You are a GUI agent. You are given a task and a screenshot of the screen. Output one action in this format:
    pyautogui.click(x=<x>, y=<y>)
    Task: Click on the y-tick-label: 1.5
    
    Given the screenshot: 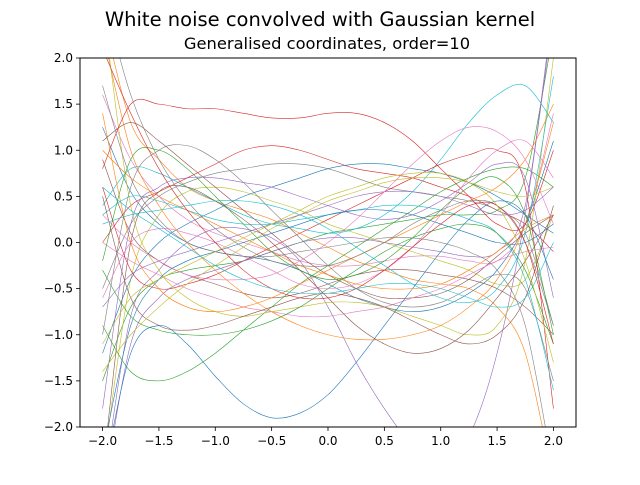 What is the action you would take?
    pyautogui.click(x=63, y=104)
    